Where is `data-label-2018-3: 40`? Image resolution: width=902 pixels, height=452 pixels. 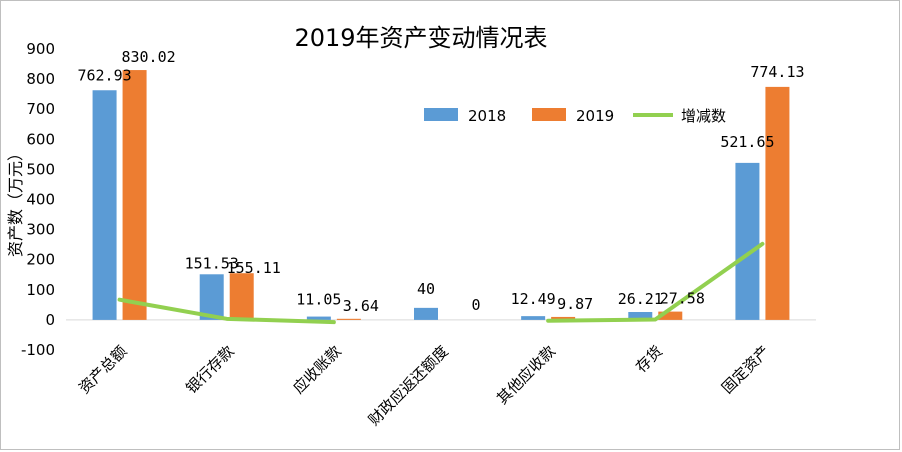 data-label-2018-3: 40 is located at coordinates (426, 289).